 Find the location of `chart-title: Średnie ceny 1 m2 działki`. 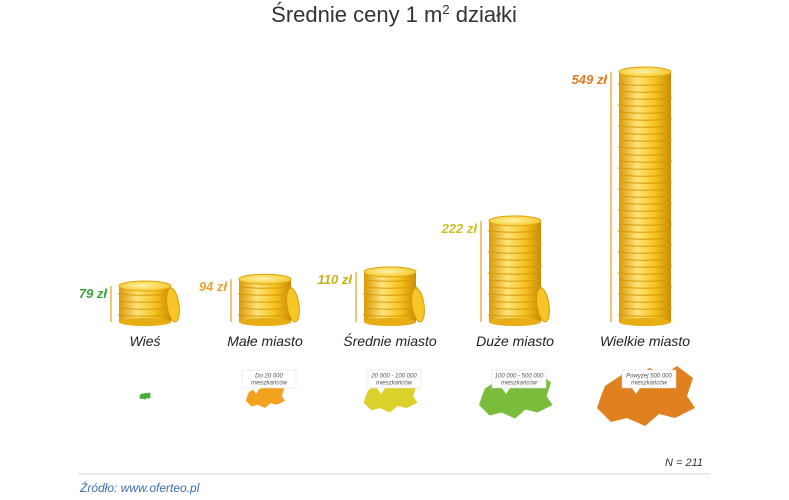

chart-title: Średnie ceny 1 m2 działki is located at coordinates (394, 14).